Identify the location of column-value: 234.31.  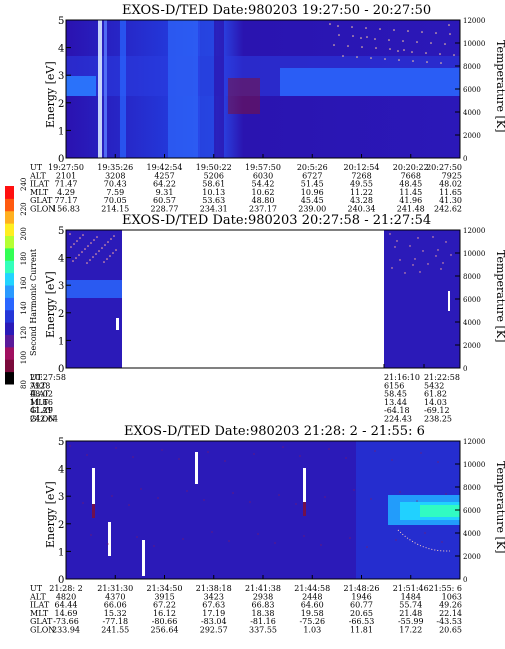
(214, 209).